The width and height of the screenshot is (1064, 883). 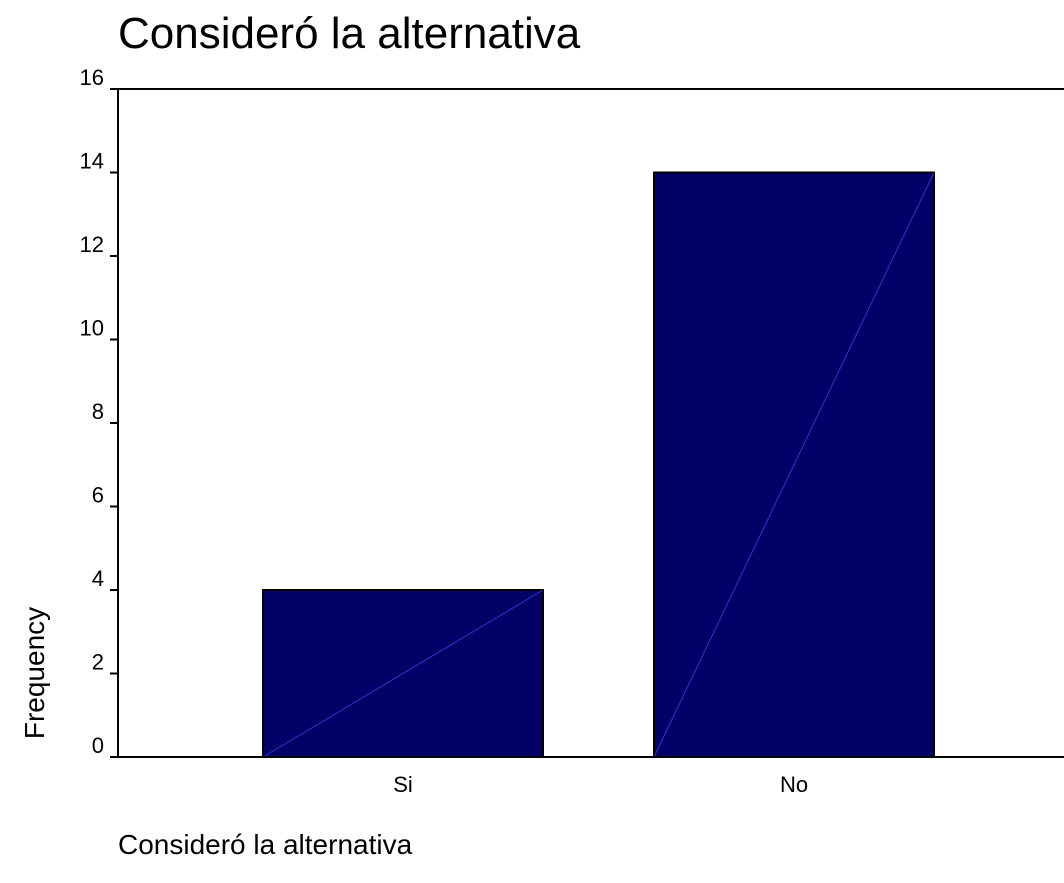 What do you see at coordinates (98, 495) in the screenshot?
I see `y-tick-label: 6` at bounding box center [98, 495].